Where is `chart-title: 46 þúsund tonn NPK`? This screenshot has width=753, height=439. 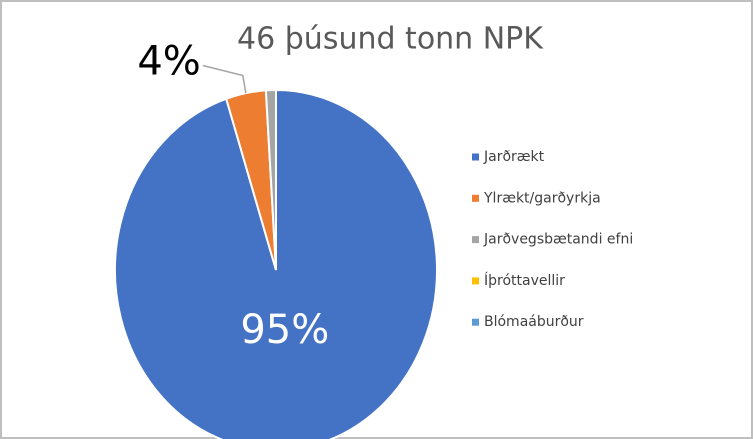 chart-title: 46 þúsund tonn NPK is located at coordinates (390, 39).